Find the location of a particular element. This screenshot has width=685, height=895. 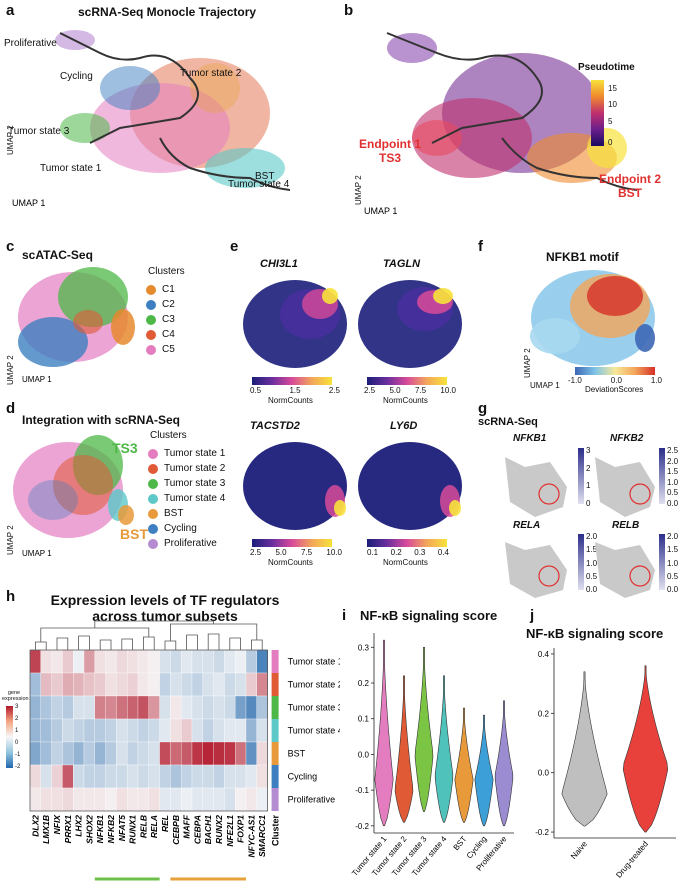

heatmap-cell-cycling-cebpb is located at coordinates (176, 776).